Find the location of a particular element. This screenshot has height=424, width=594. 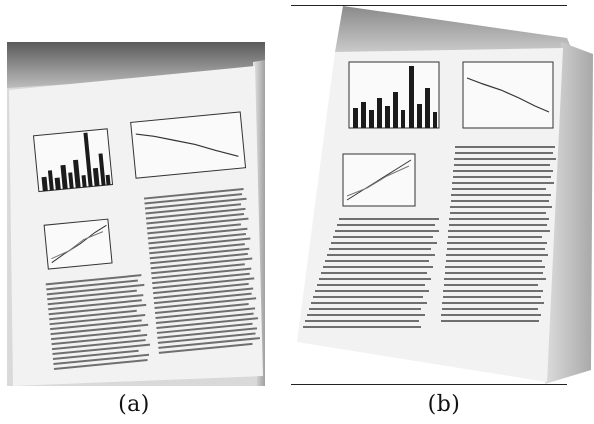

warped-top-shadow is located at coordinates (454, 29).